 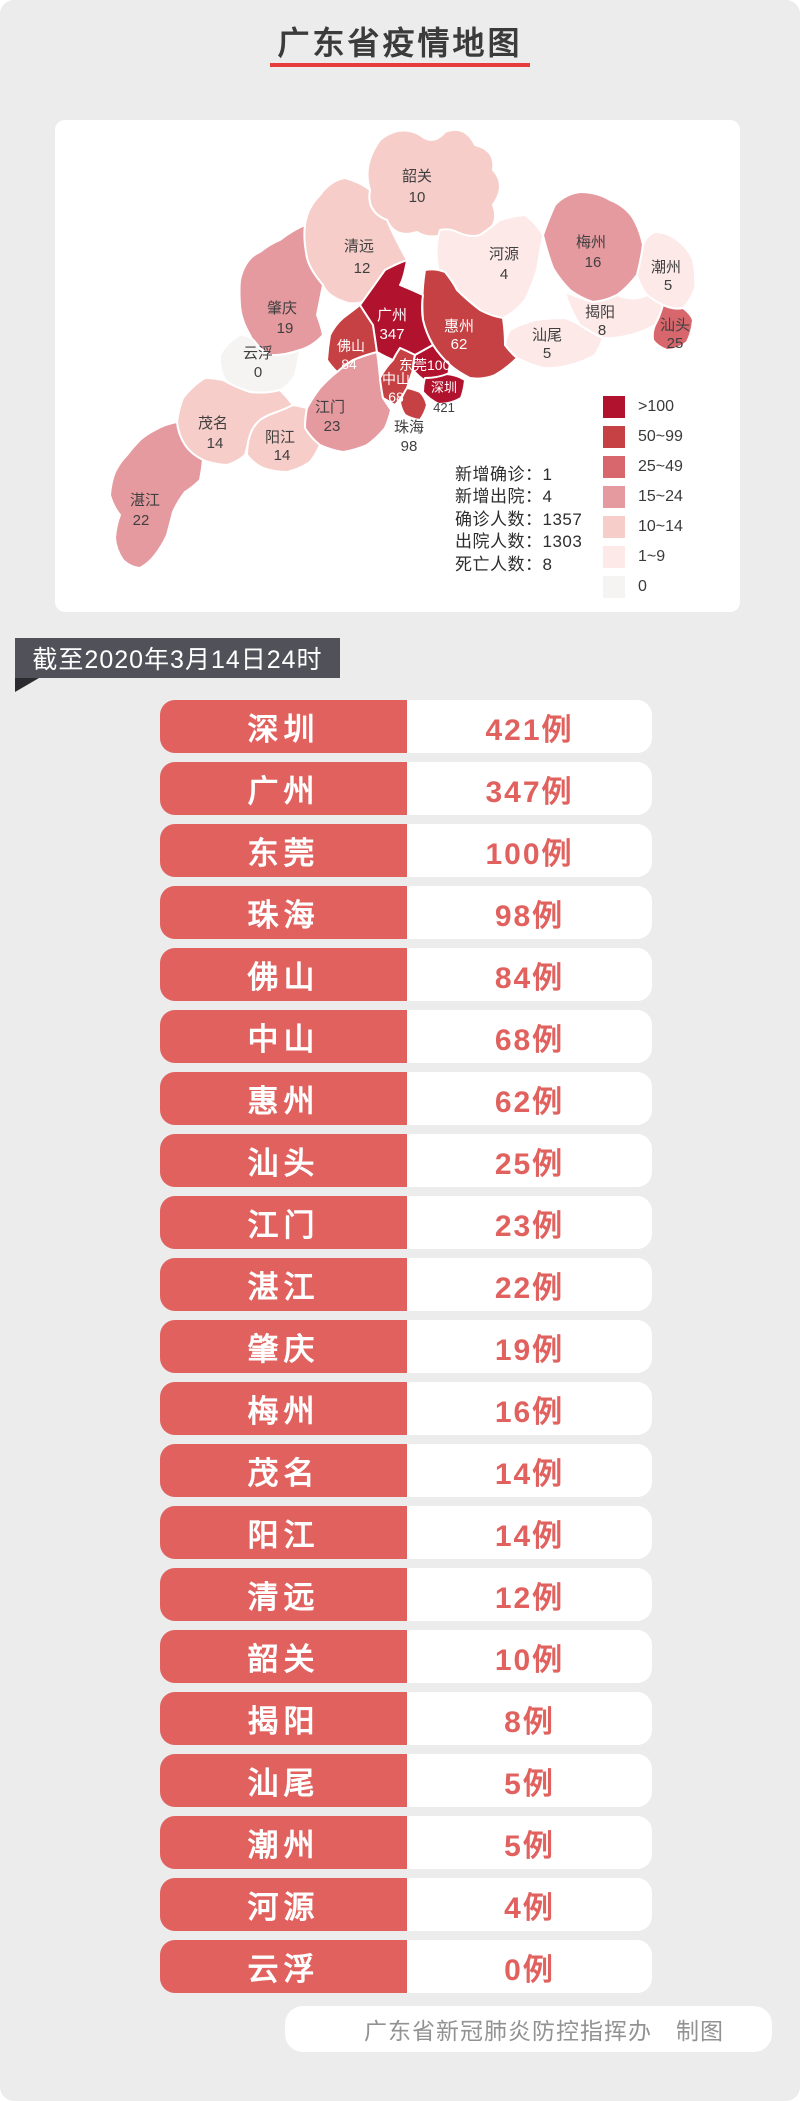 I want to click on table-row: 阳江 14例, so click(x=400, y=1532).